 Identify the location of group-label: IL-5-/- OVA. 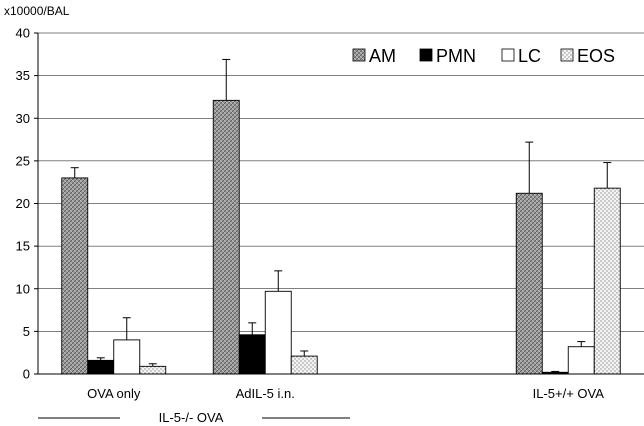
(191, 417).